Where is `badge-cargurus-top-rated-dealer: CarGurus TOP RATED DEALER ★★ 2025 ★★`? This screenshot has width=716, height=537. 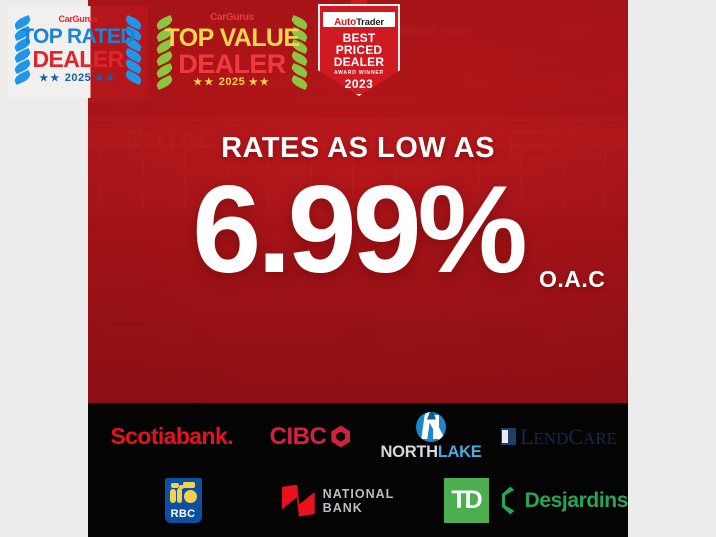 badge-cargurus-top-rated-dealer: CarGurus TOP RATED DEALER ★★ 2025 ★★ is located at coordinates (78, 52).